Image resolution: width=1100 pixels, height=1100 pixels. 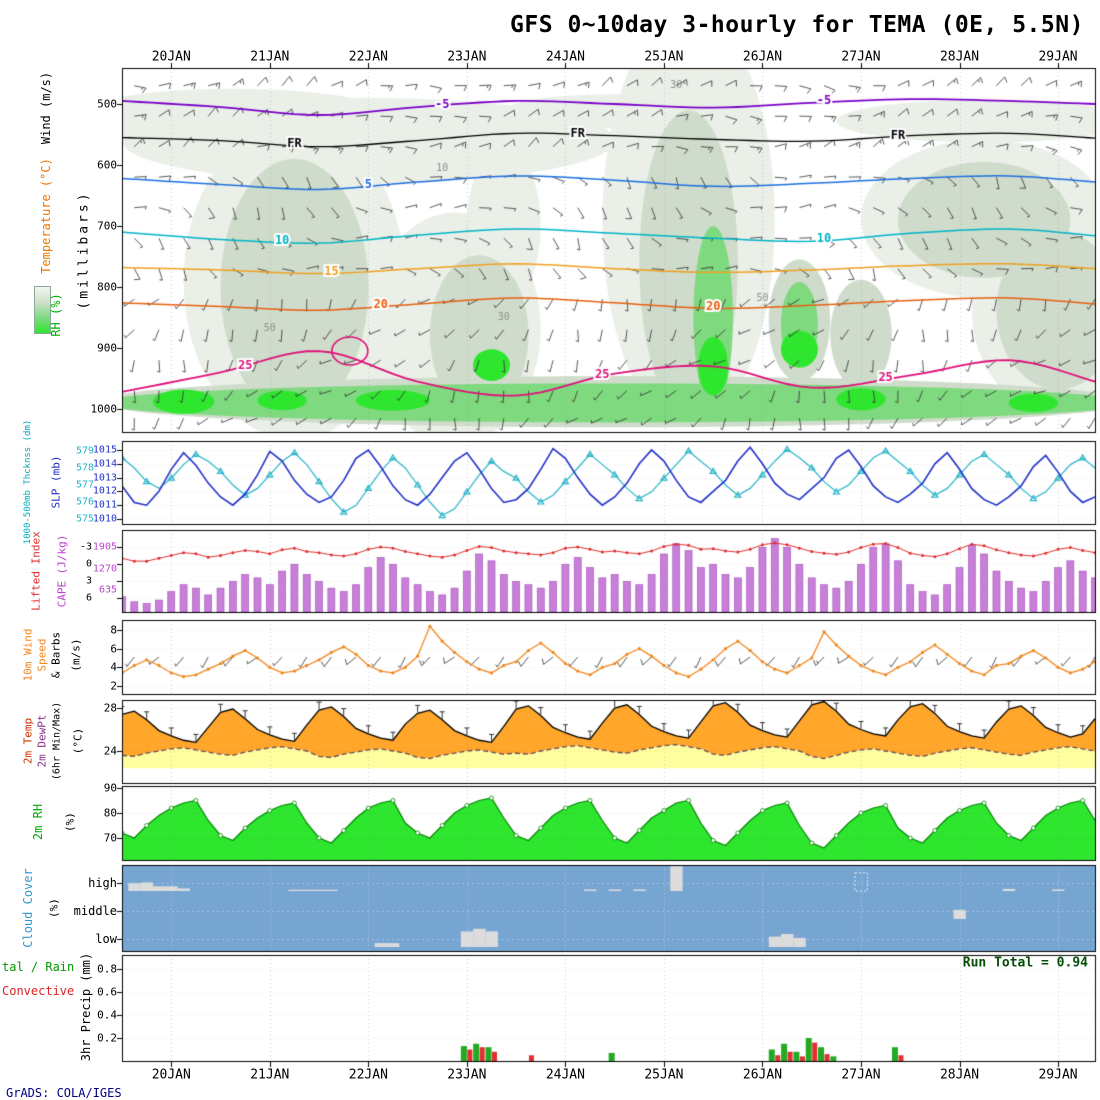 I want to click on cape-tick-label: 1270, so click(x=104, y=569).